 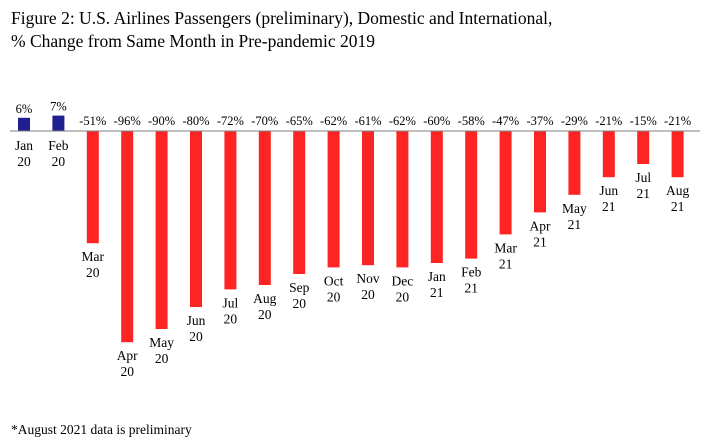 I want to click on value-label-aug-20: -70%, so click(x=264, y=121).